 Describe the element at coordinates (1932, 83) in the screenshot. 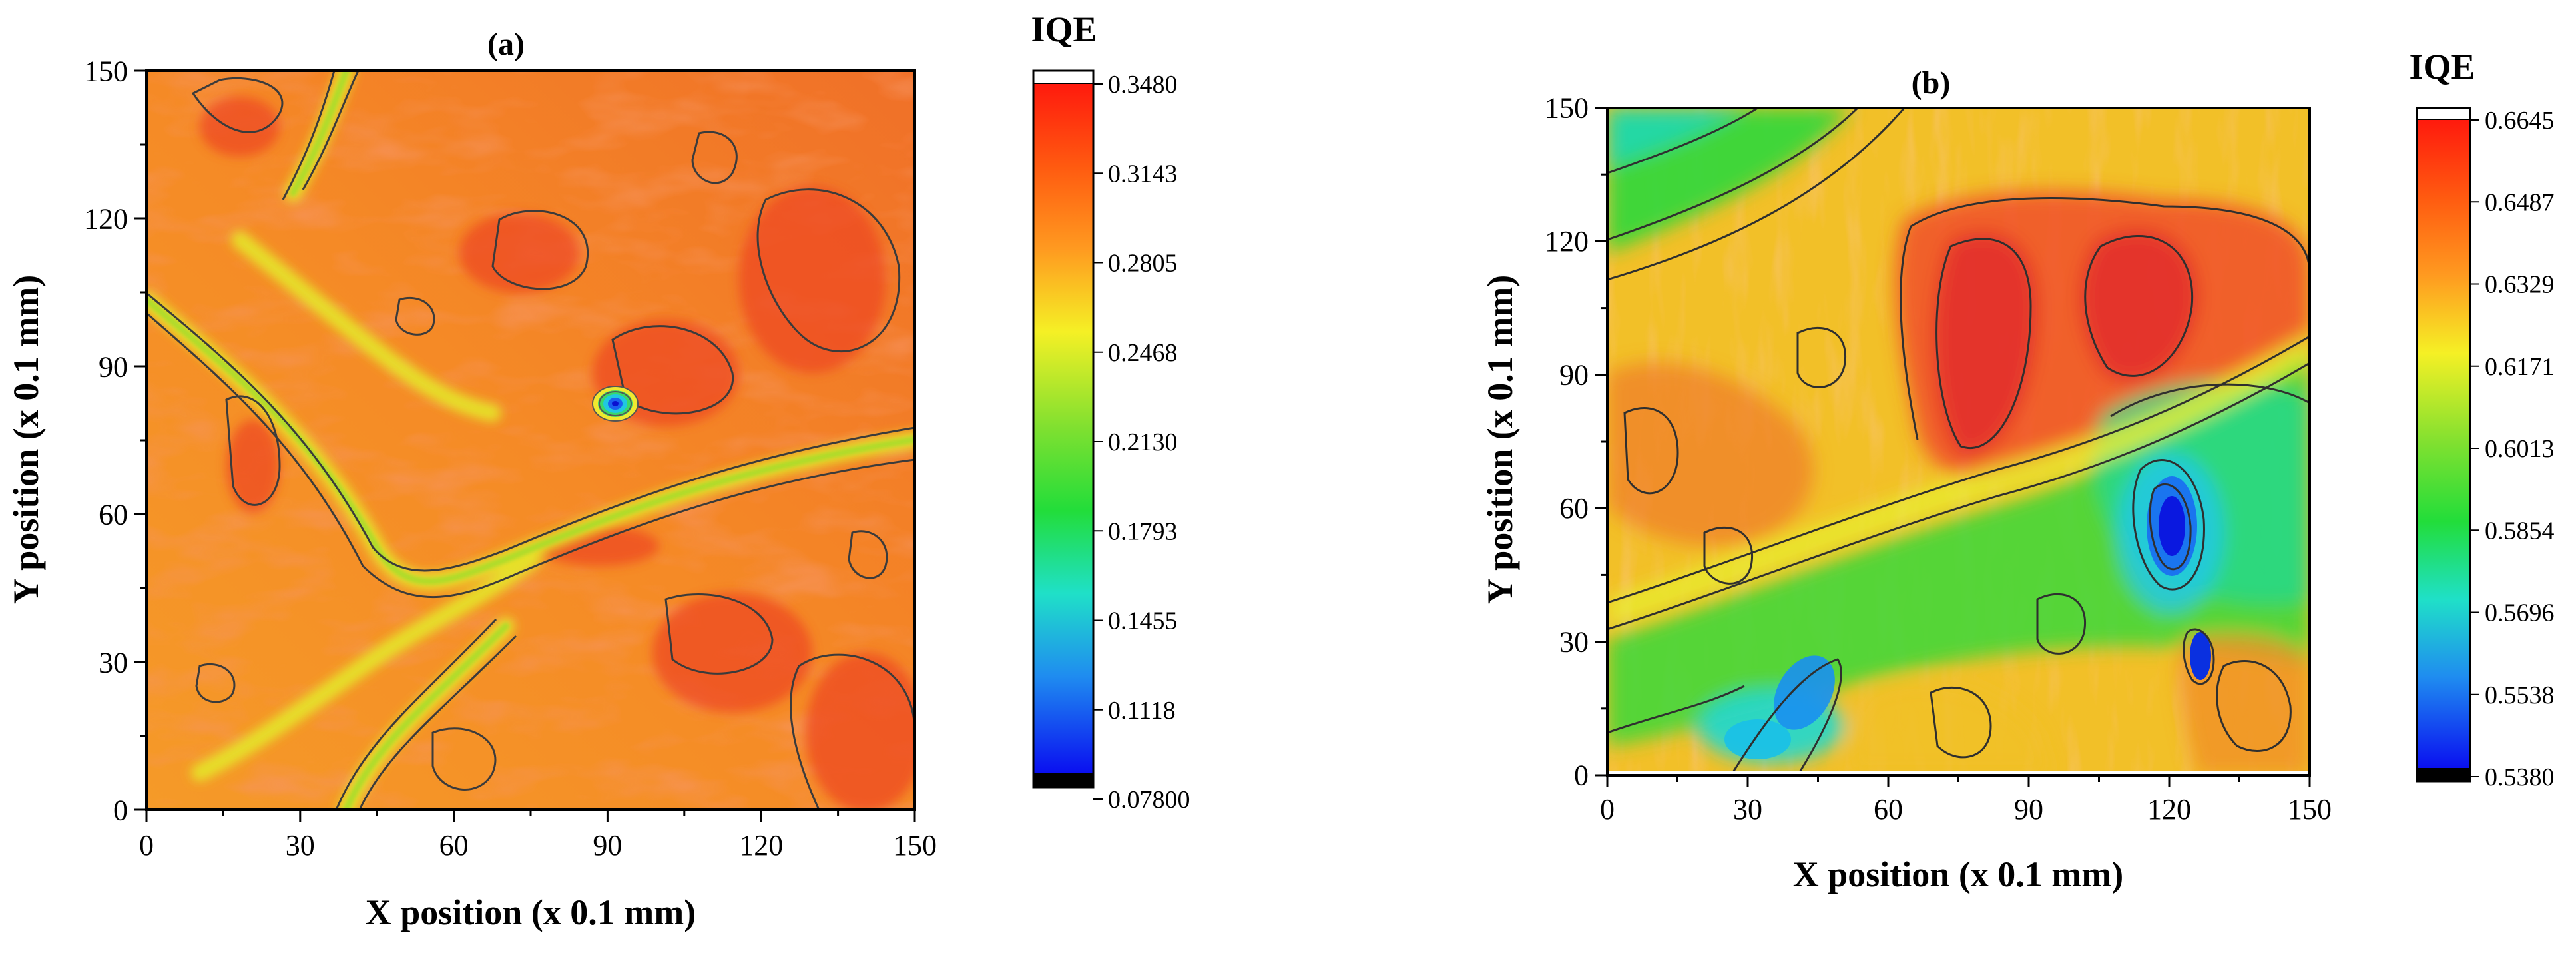

I see `panel-b-label: (b)` at that location.